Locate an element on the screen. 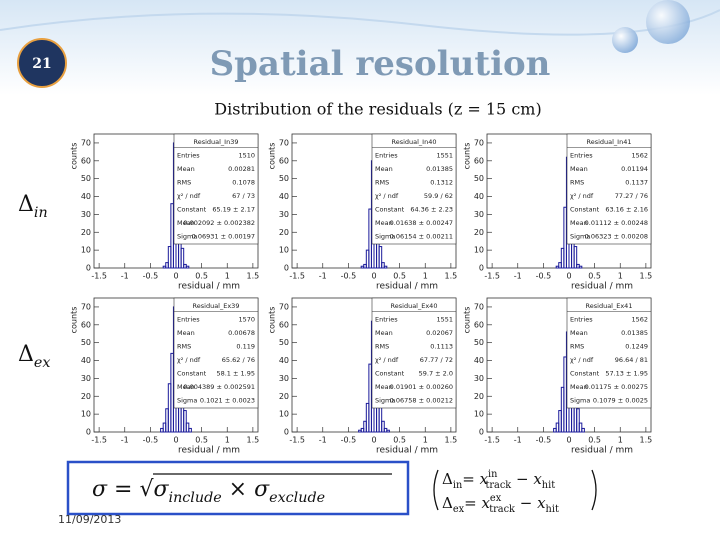 This screenshot has width=720, height=540. stats-value: 0.01112 ± 0.00248 is located at coordinates (616, 223).